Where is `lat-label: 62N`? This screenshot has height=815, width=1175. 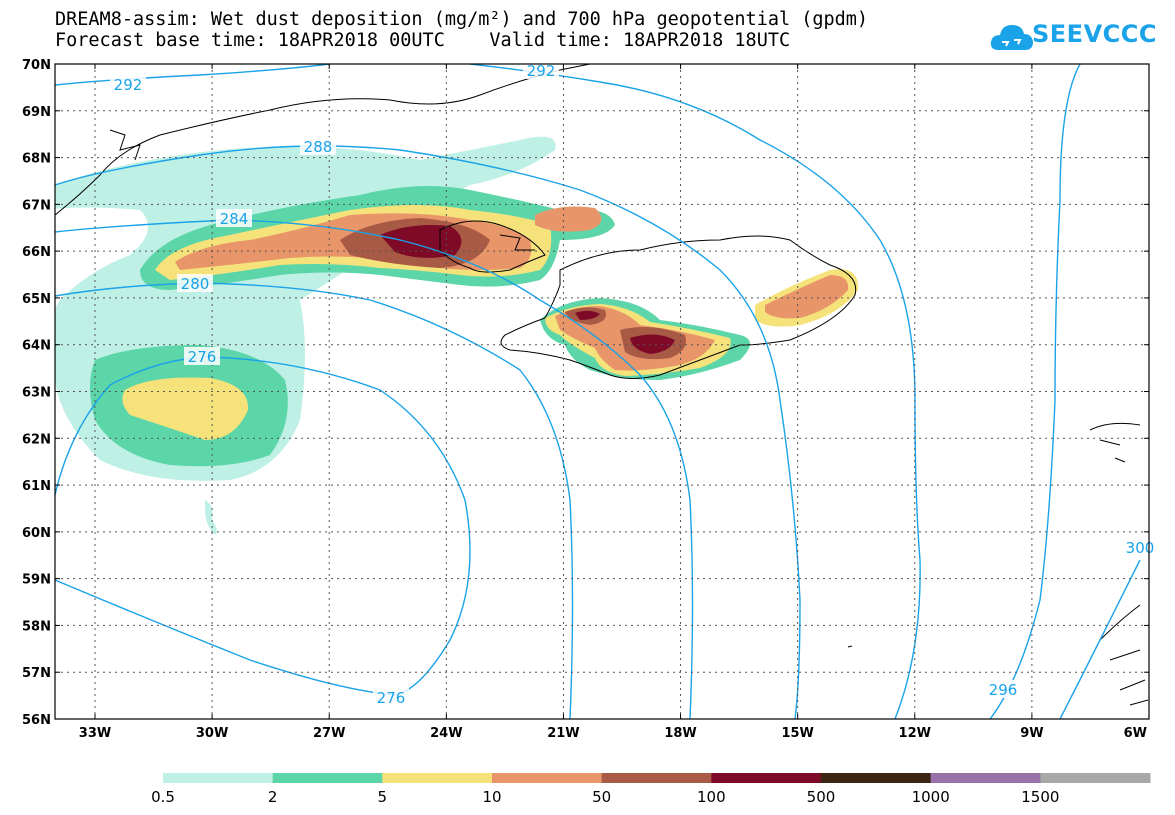
lat-label: 62N is located at coordinates (36, 439).